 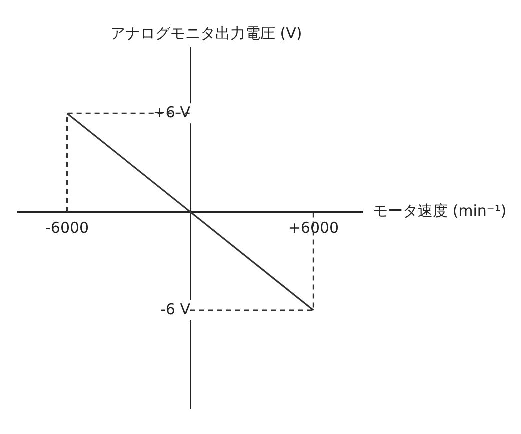 What do you see at coordinates (176, 309) in the screenshot?
I see `y-tick-label: -6 V` at bounding box center [176, 309].